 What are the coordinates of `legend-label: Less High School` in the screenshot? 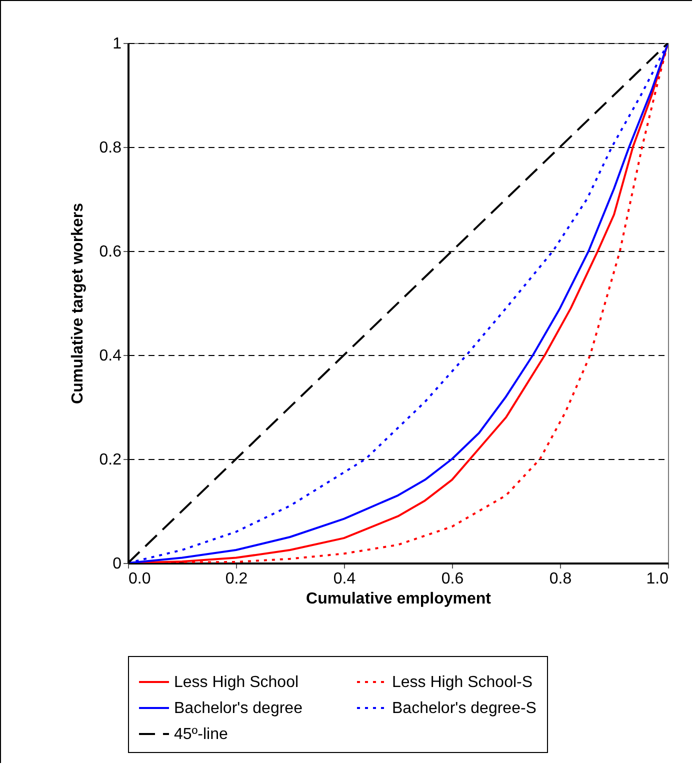 It's located at (236, 682).